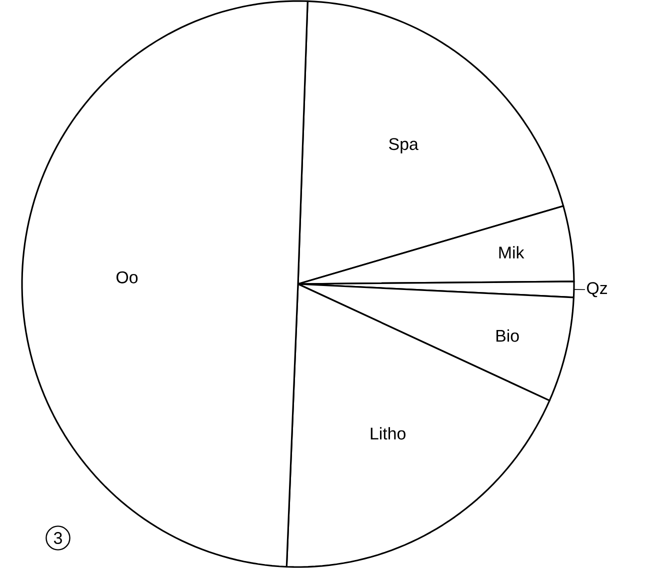 Image resolution: width=649 pixels, height=568 pixels. Describe the element at coordinates (403, 146) in the screenshot. I see `slice-label: Spa` at that location.